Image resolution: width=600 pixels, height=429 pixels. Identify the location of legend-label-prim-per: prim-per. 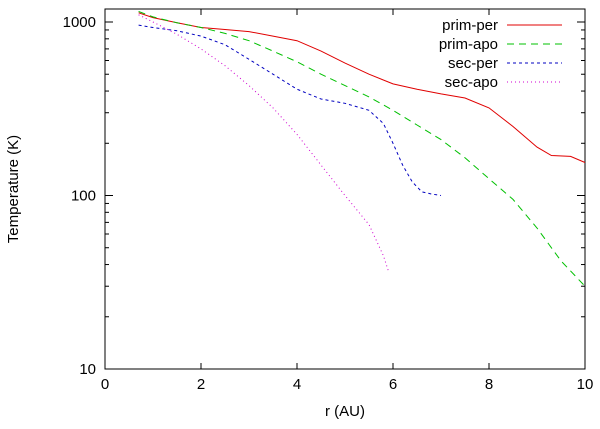
(470, 25).